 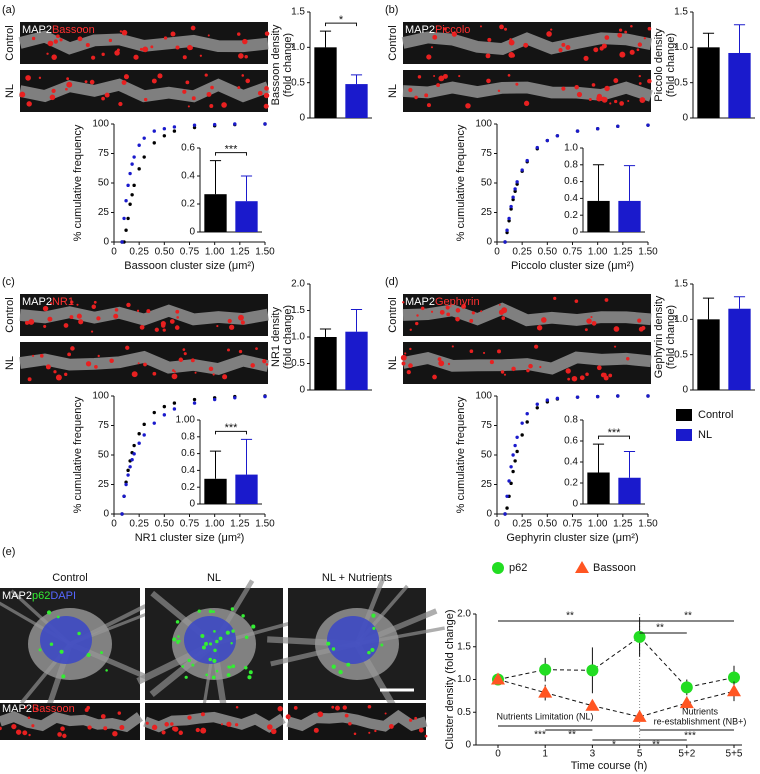 I want to click on y-tick-label: 0, so click(x=106, y=514).